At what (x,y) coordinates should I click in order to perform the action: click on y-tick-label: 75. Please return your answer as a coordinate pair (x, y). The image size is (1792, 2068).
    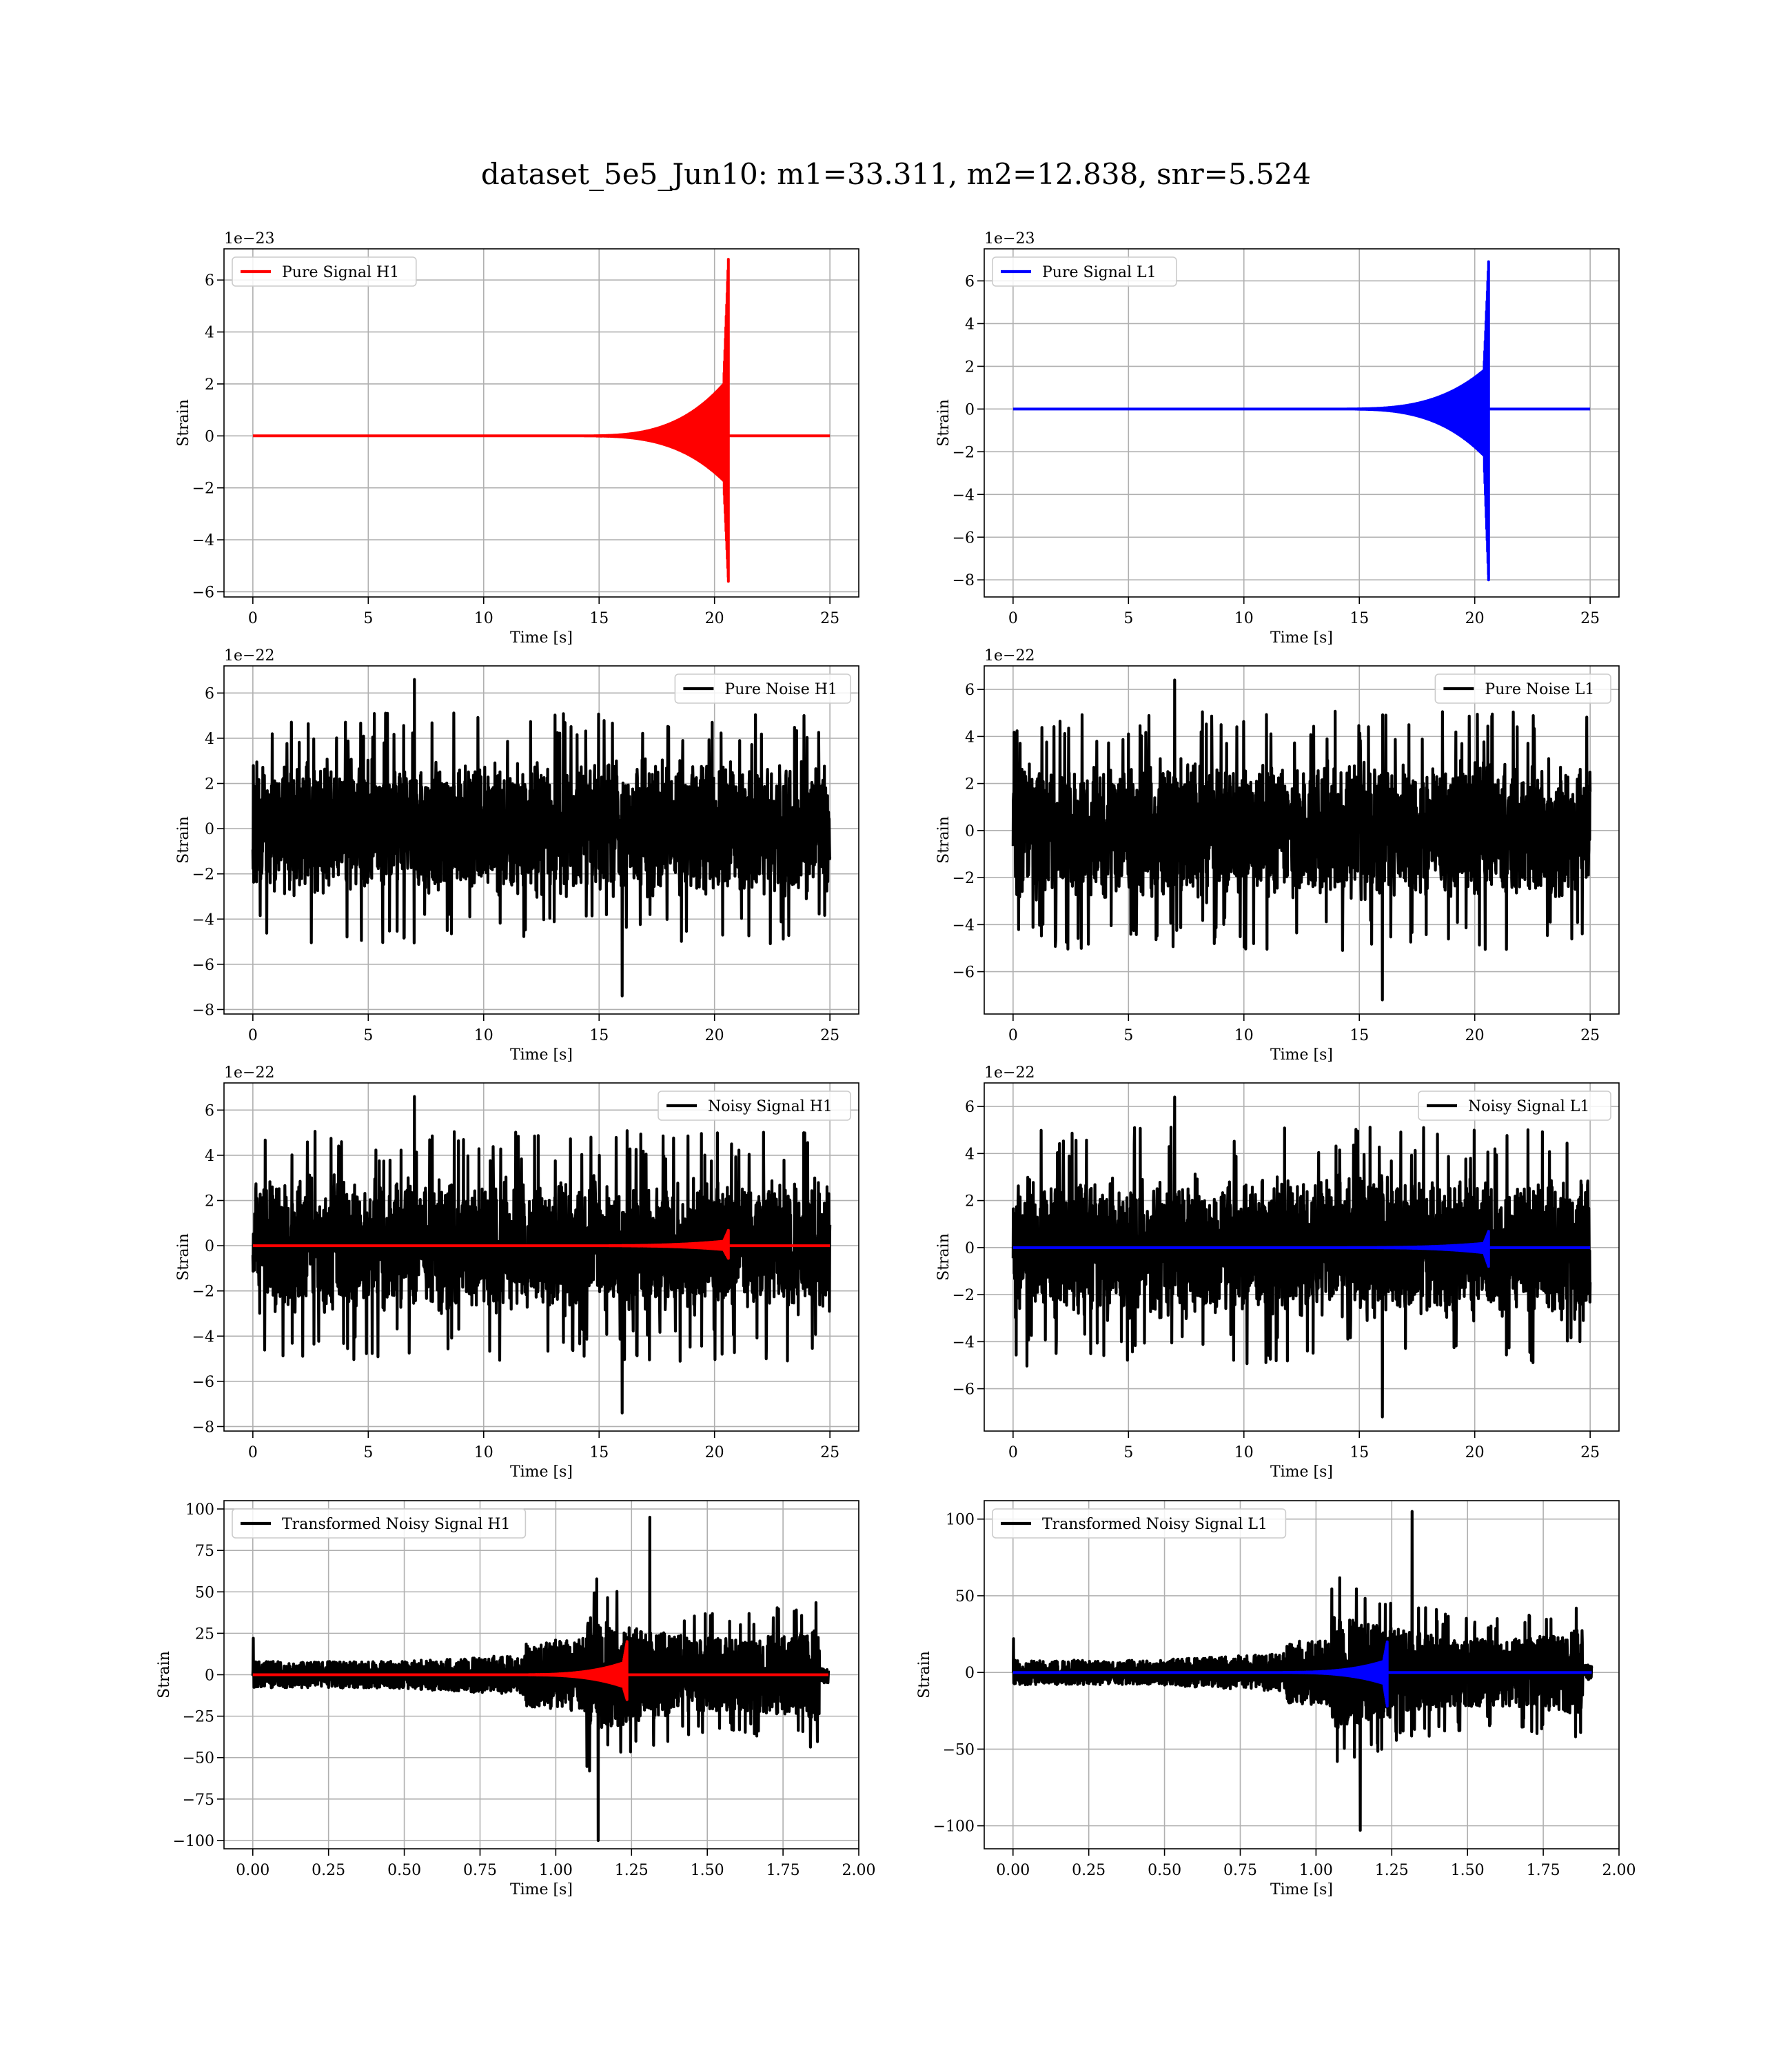
    Looking at the image, I should click on (204, 1552).